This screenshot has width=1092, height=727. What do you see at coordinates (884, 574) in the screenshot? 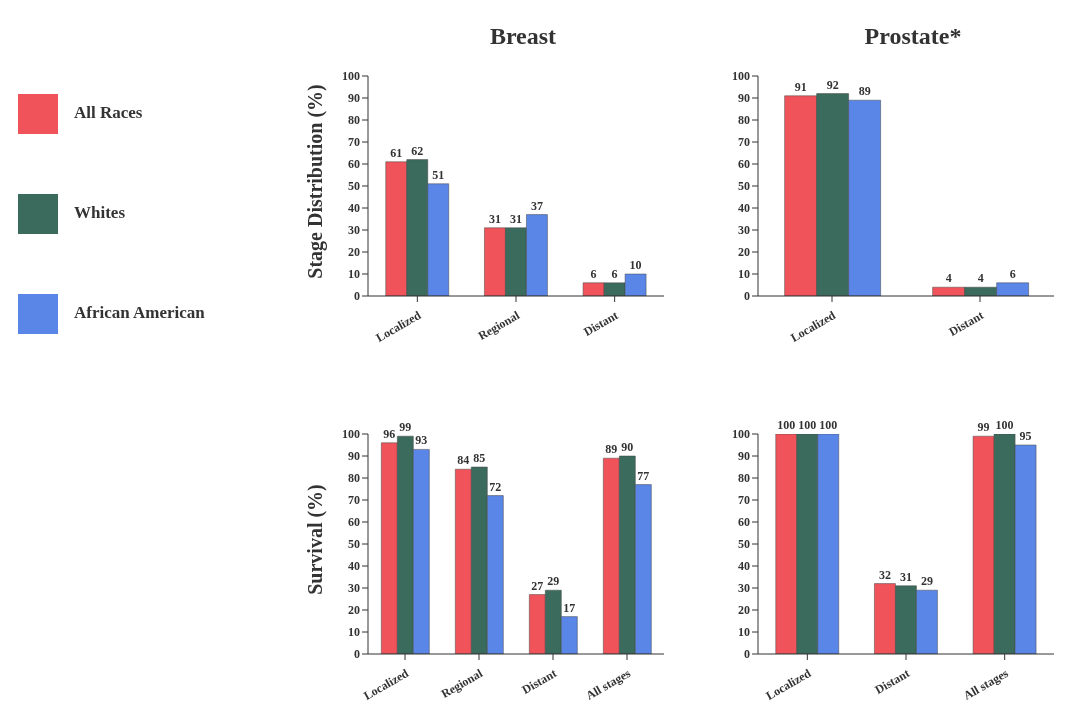
I see `data-label: 32` at bounding box center [884, 574].